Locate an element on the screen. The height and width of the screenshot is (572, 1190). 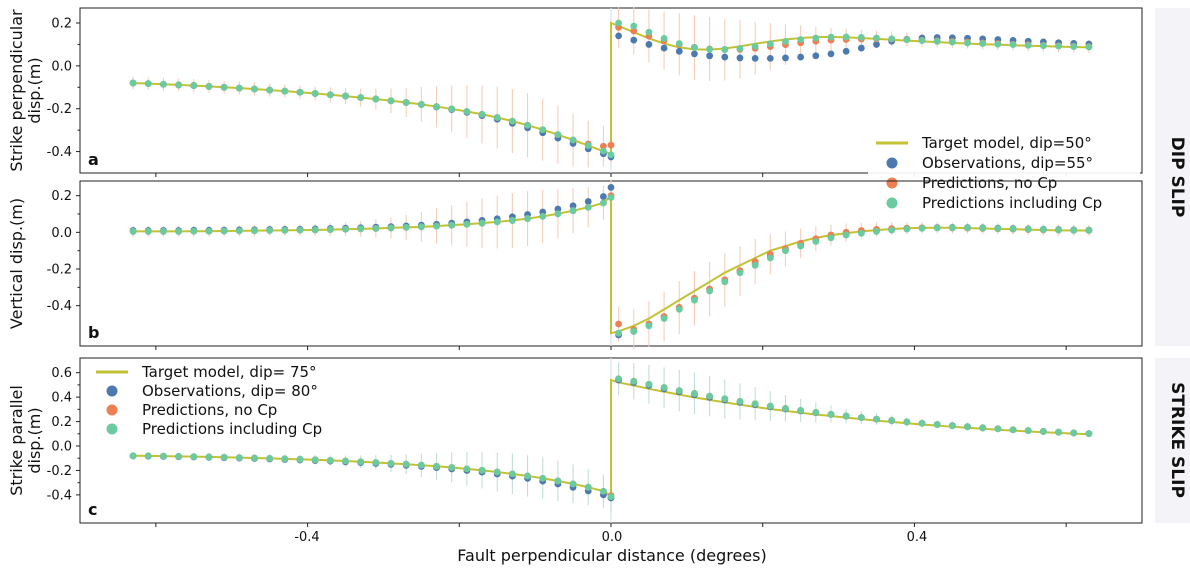
x-axis: -0.4 0.0 0.4 is located at coordinates (610, 537).